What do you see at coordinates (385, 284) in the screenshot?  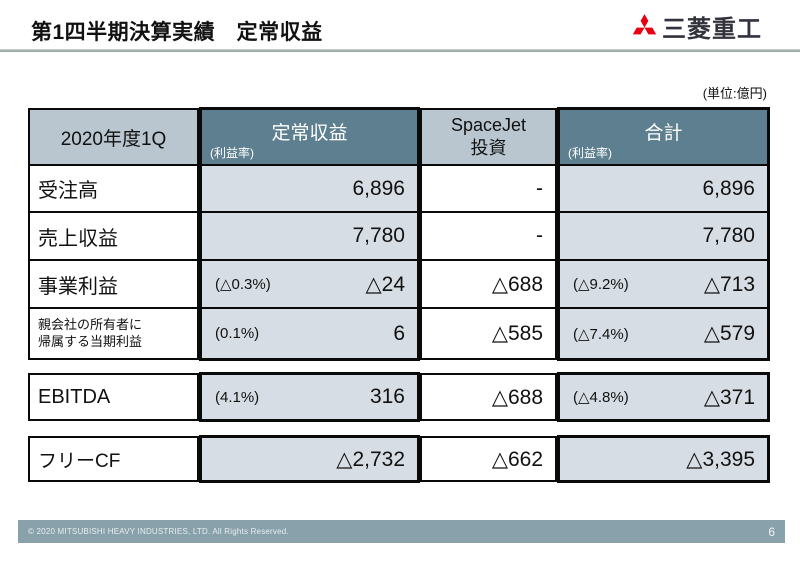 I see `amount-value: △24` at bounding box center [385, 284].